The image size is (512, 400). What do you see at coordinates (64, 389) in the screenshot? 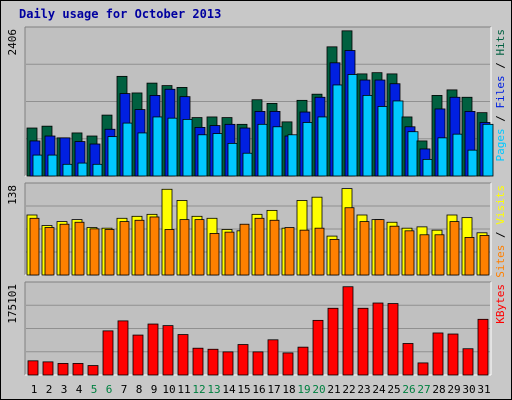
I see `x-tick-label: 3` at bounding box center [64, 389].